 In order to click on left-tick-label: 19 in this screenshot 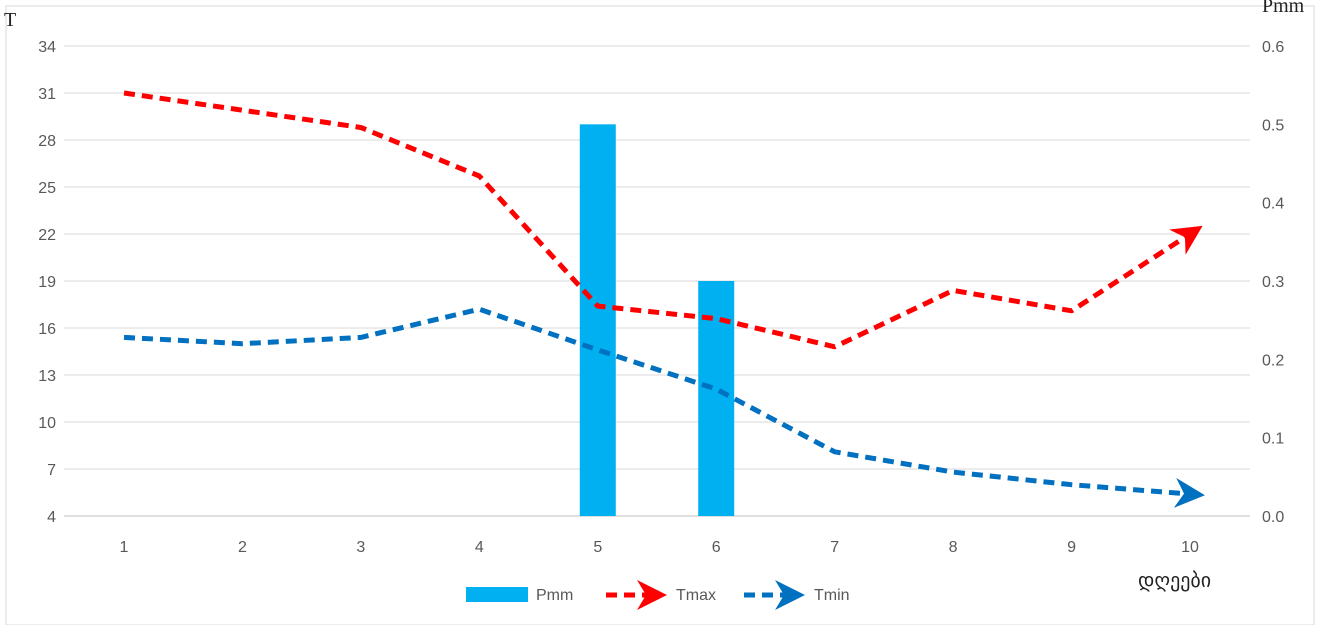, I will do `click(47, 282)`.